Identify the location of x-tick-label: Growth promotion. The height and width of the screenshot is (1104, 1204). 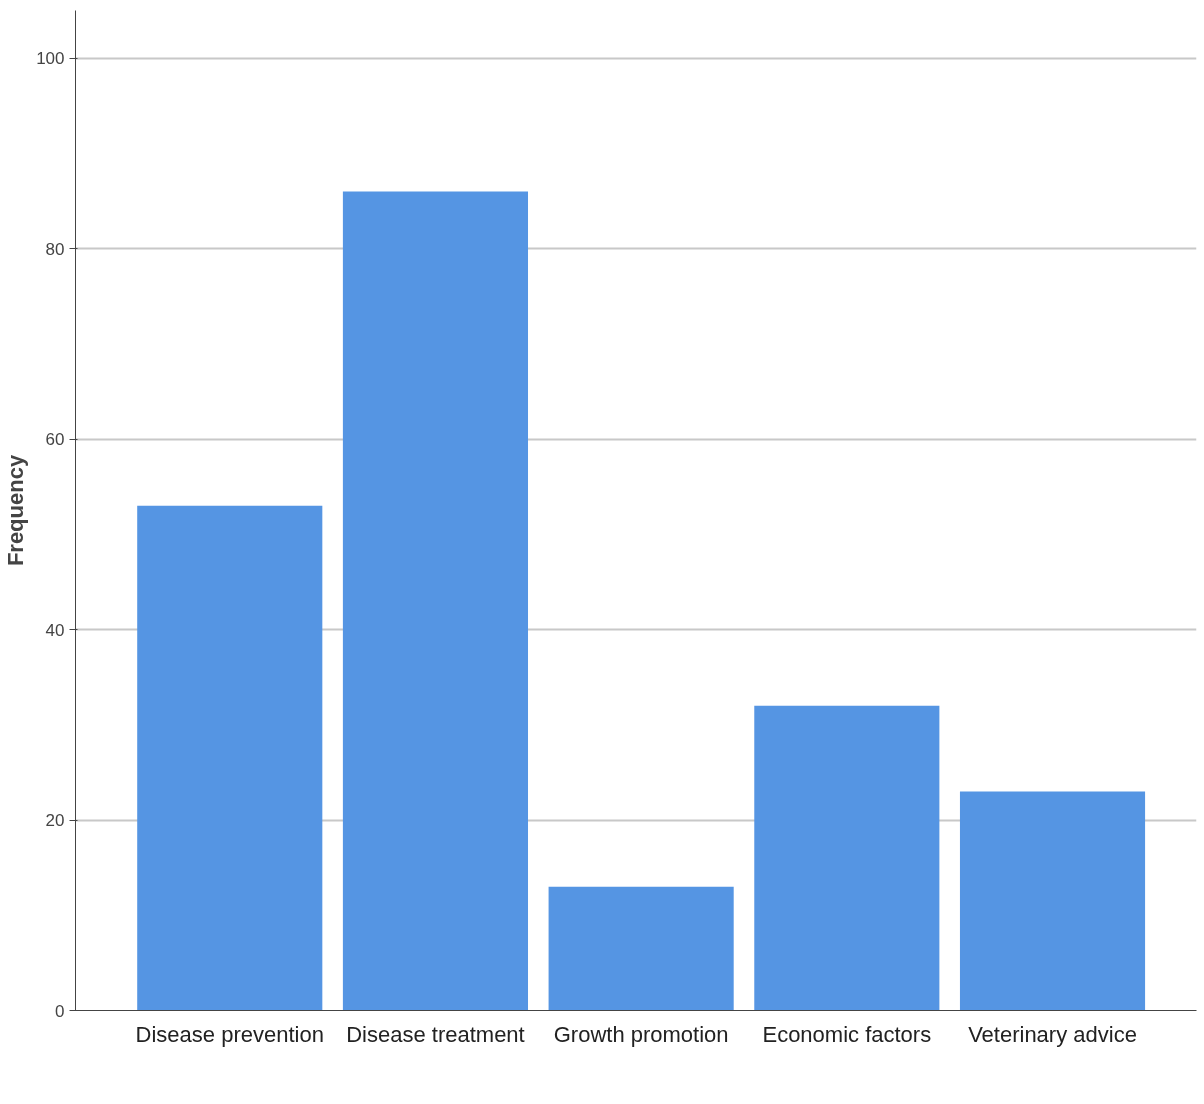
(641, 1034).